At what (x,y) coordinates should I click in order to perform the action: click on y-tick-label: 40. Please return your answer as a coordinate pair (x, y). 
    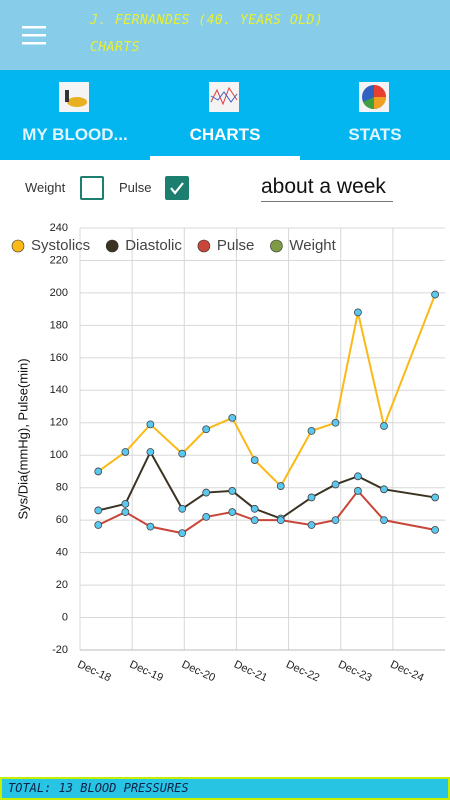
    Looking at the image, I should click on (62, 553).